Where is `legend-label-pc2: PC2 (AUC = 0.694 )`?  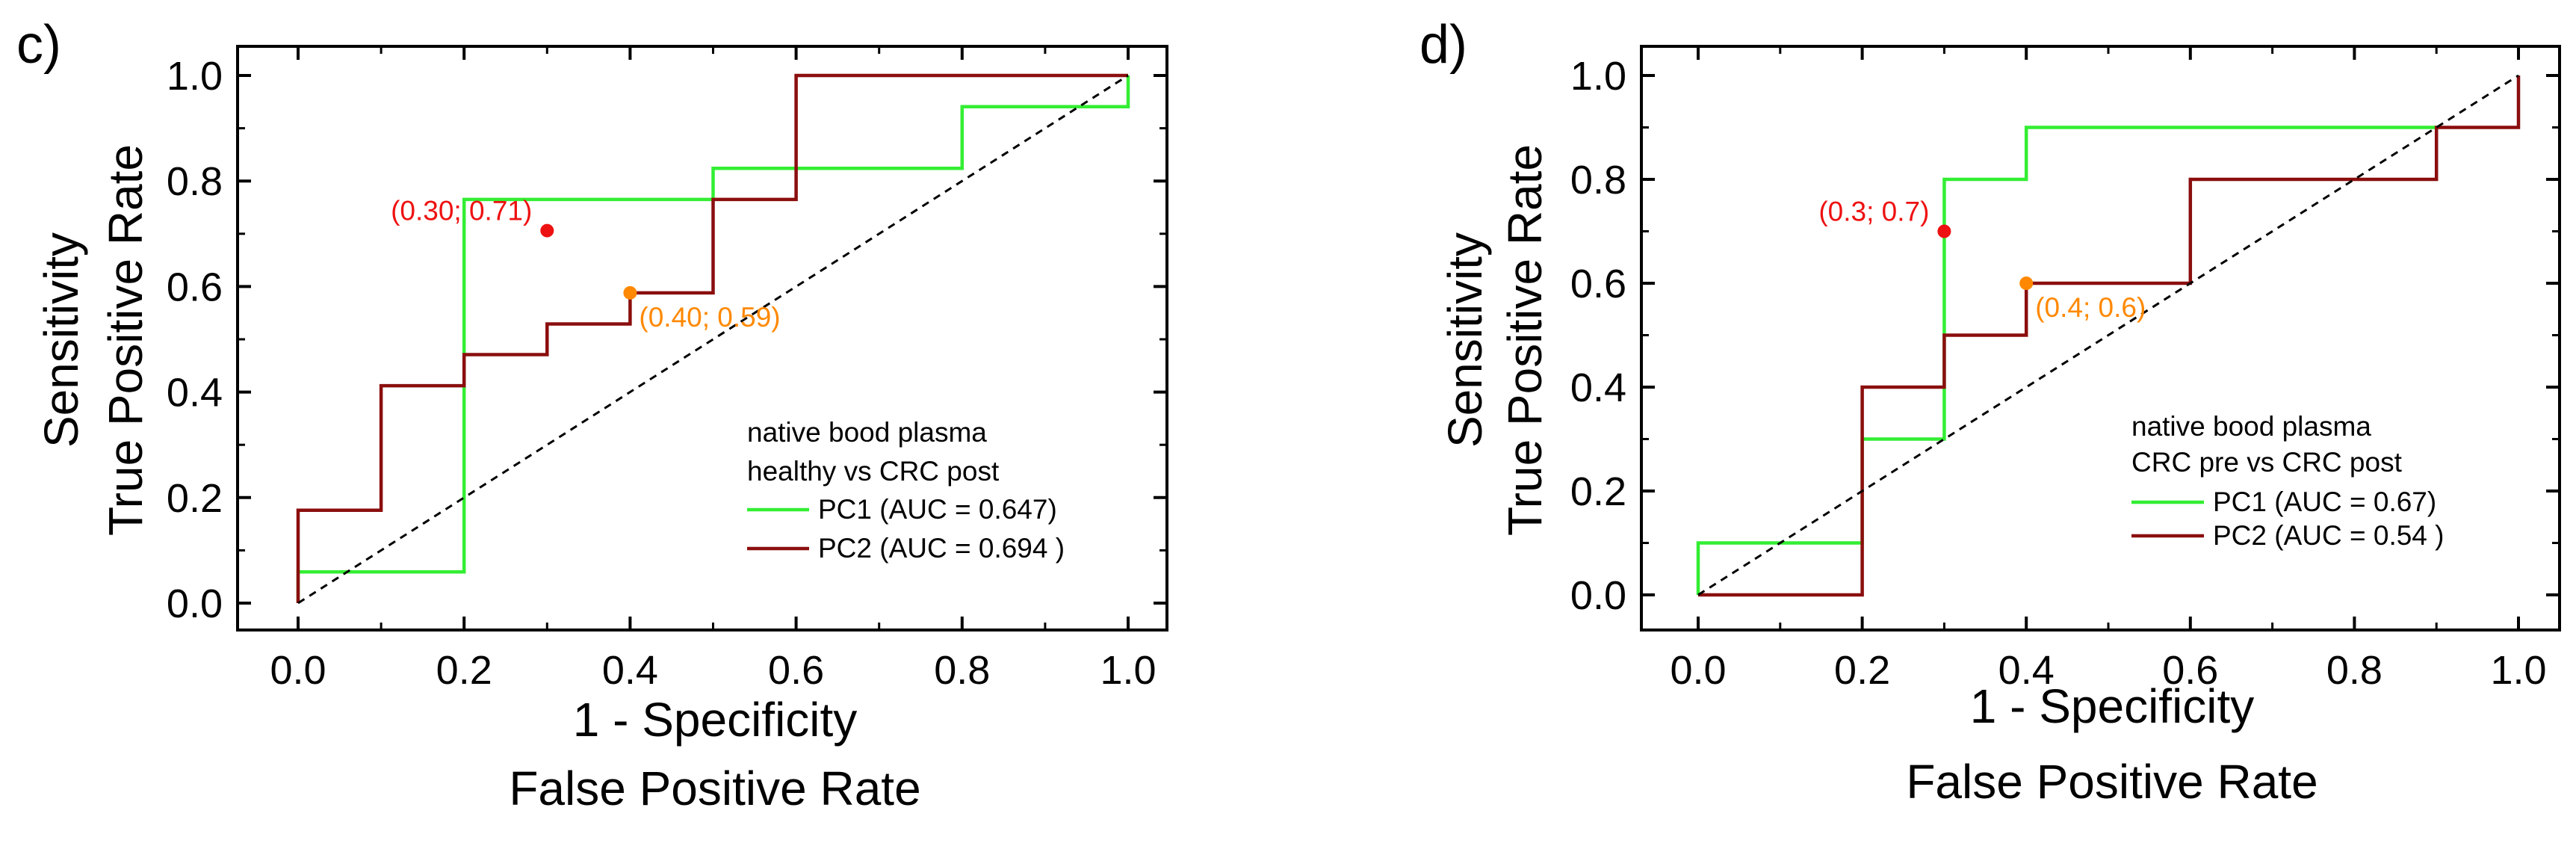 legend-label-pc2: PC2 (AUC = 0.694 ) is located at coordinates (941, 548).